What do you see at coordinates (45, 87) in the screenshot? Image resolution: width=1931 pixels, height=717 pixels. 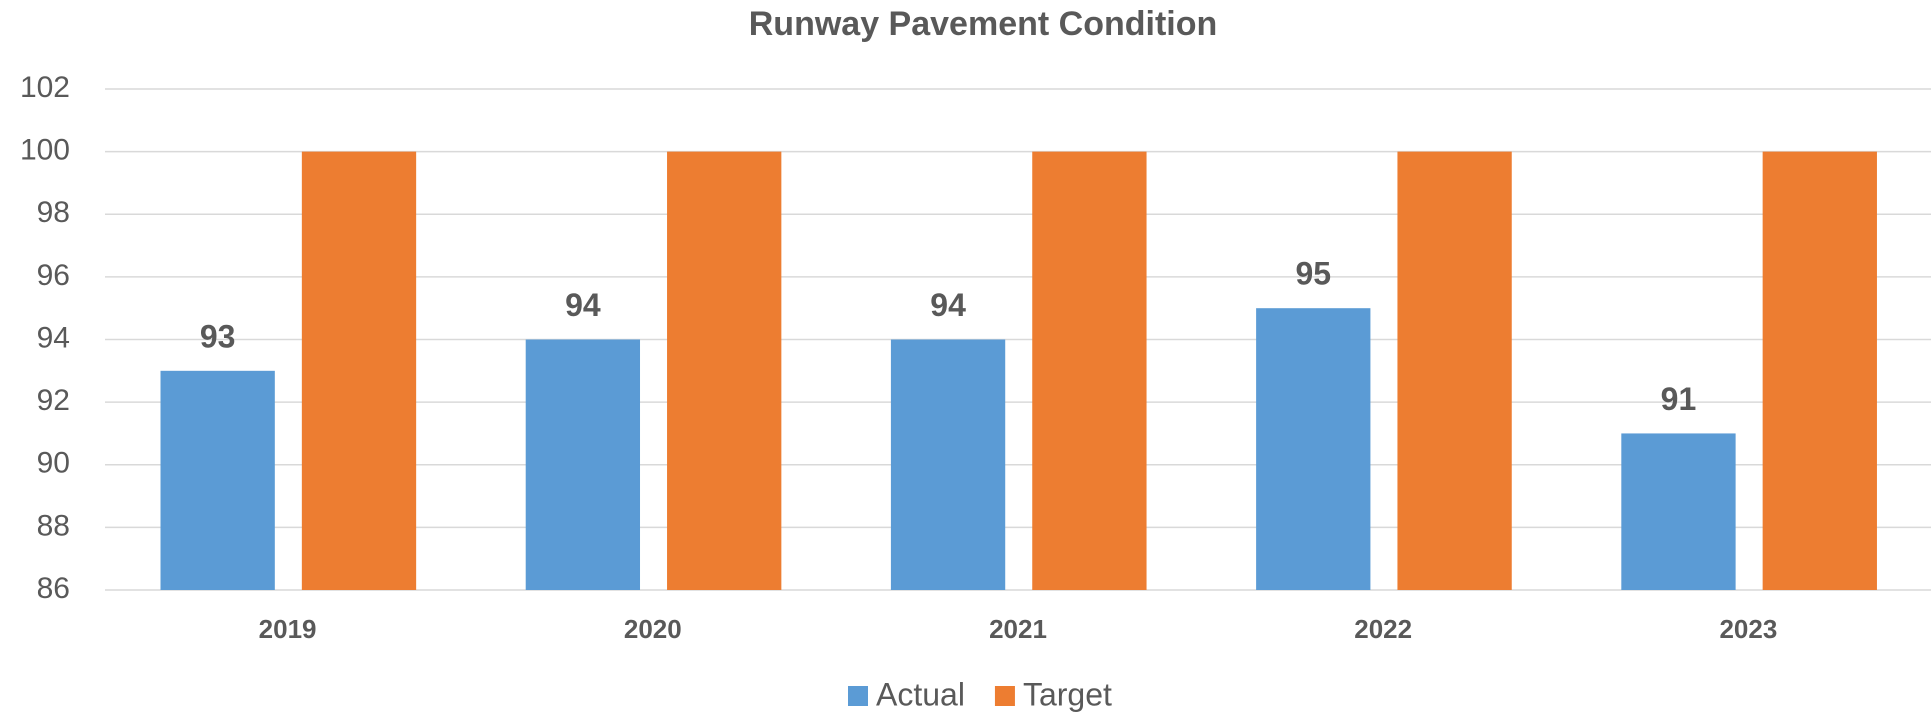 I see `y-tick-label: 102` at bounding box center [45, 87].